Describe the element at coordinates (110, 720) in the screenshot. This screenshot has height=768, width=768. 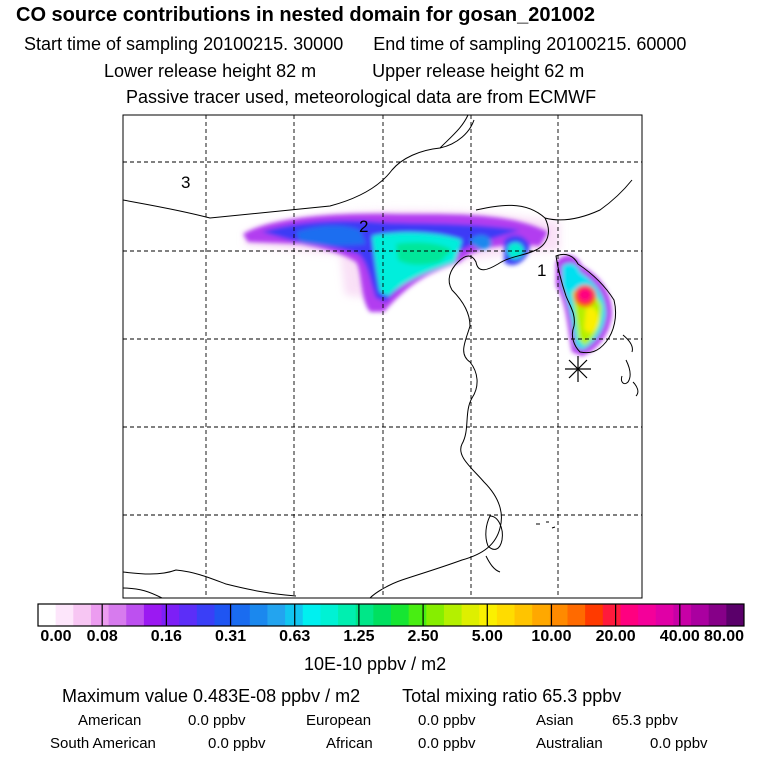
I see `american-label: American` at that location.